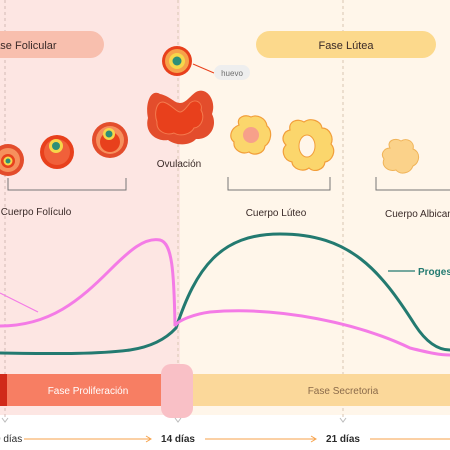 This screenshot has width=450, height=450. Describe the element at coordinates (177, 391) in the screenshot. I see `ovulation-window-marker` at that location.